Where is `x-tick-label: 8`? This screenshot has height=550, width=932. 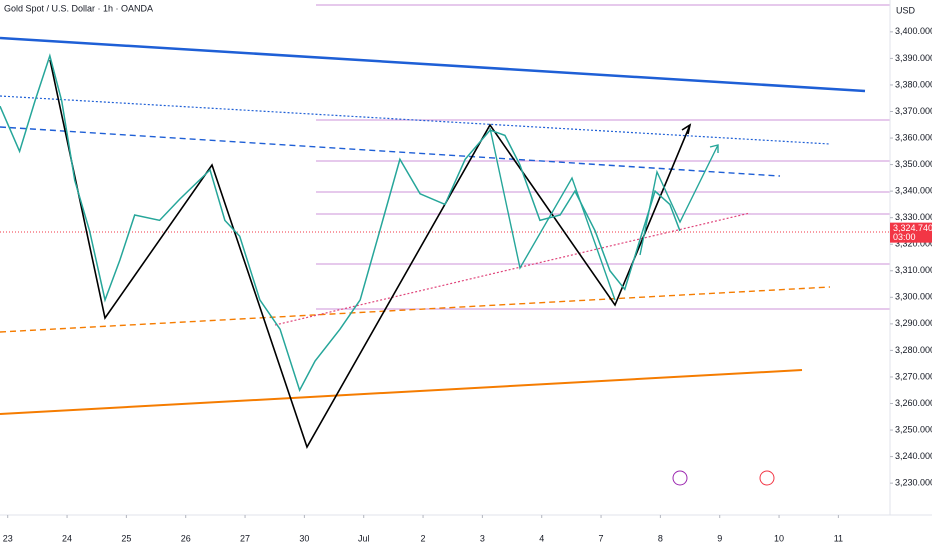
x-tick-label: 8 is located at coordinates (660, 538).